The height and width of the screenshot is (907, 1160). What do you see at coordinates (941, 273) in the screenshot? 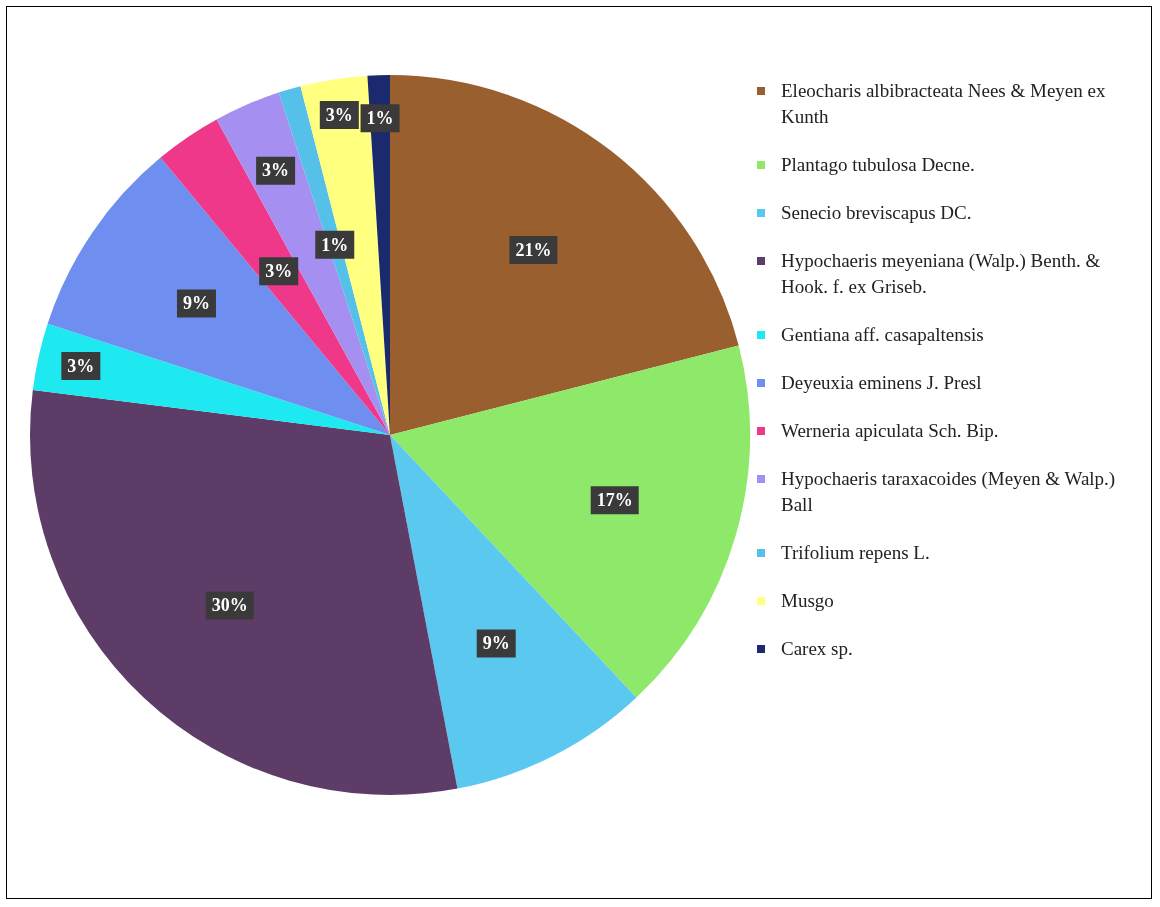
I see `legend-label: Hypochaeris meyeniana (Walp.) Benth. & Hook. f. ex Griseb.` at bounding box center [941, 273].